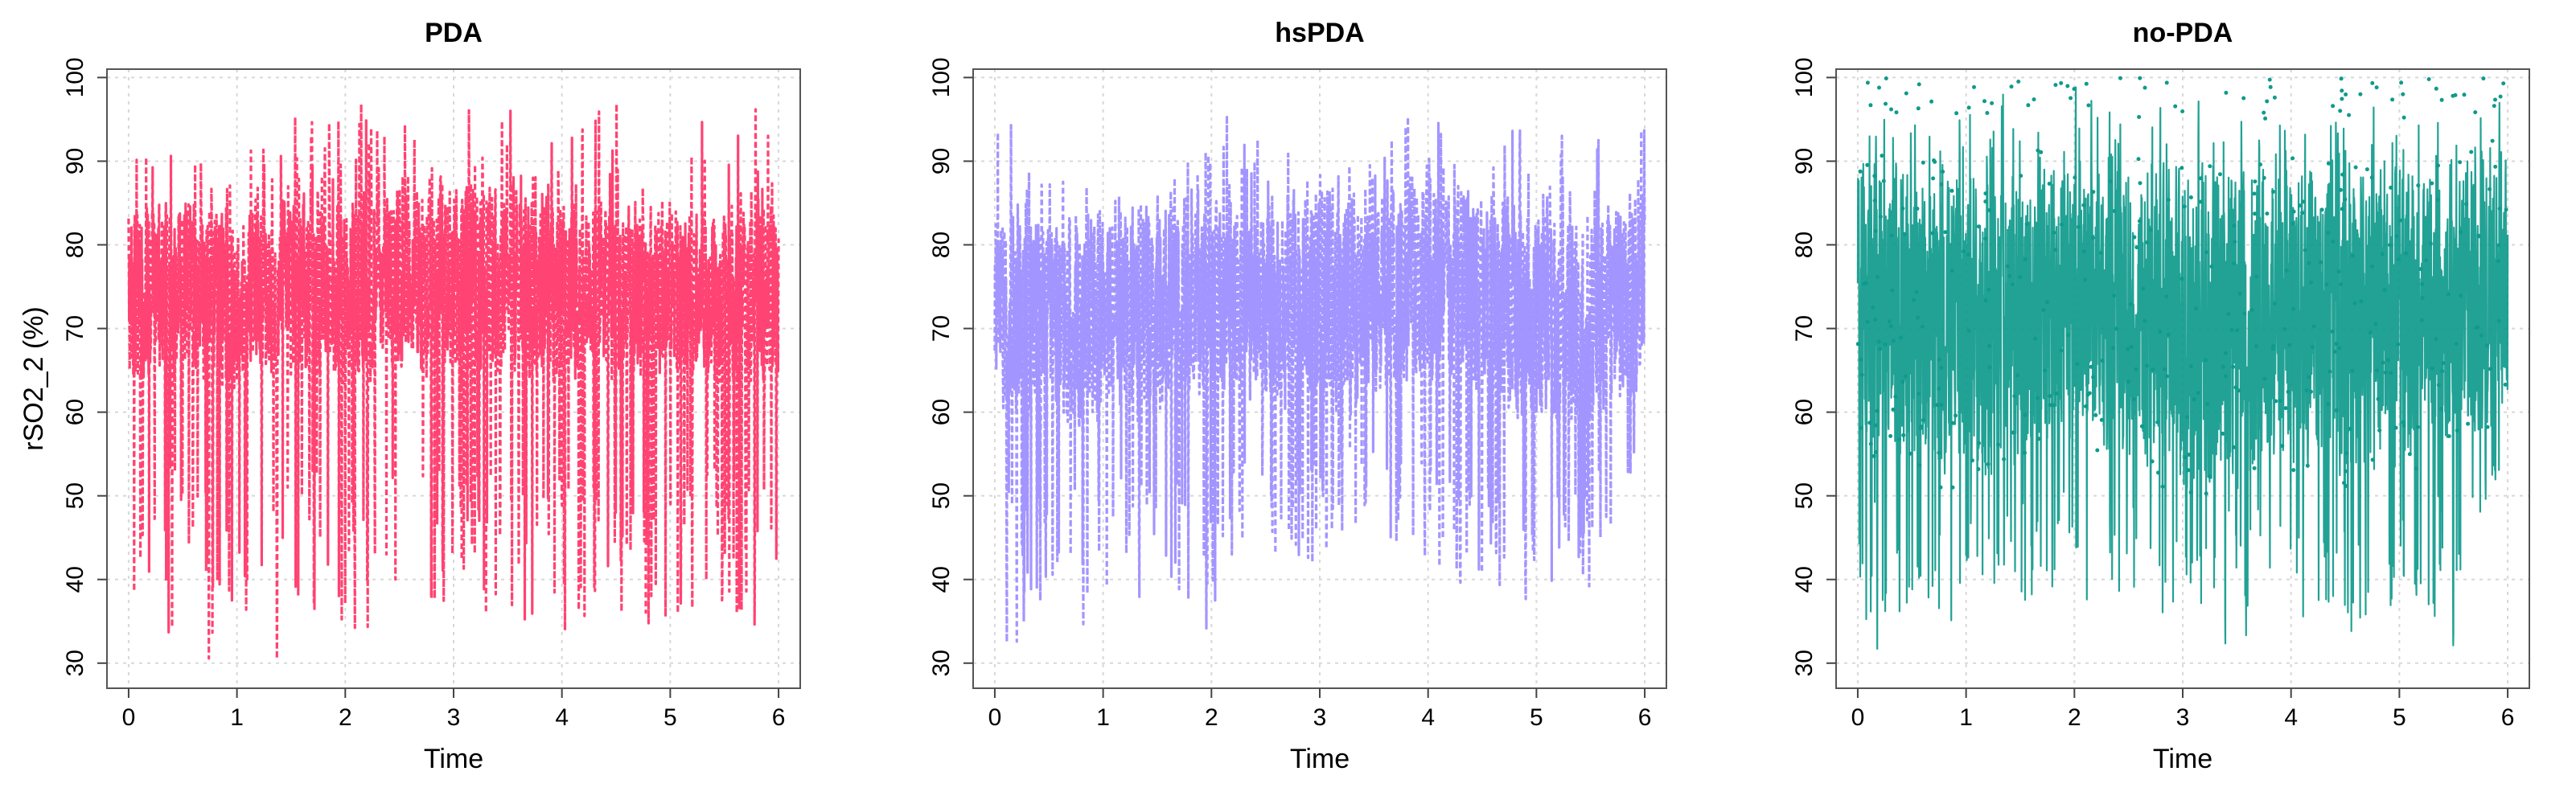  What do you see at coordinates (75, 495) in the screenshot?
I see `y-tick-label: 50` at bounding box center [75, 495].